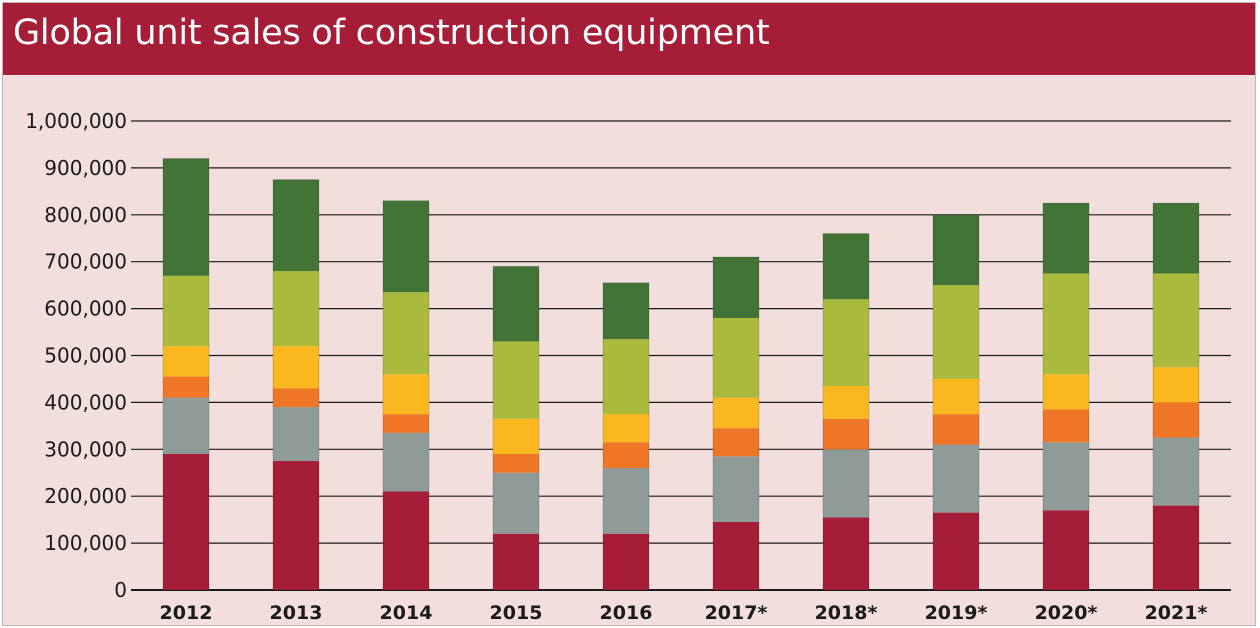 The height and width of the screenshot is (628, 1260). What do you see at coordinates (1066, 613) in the screenshot?
I see `x-tick-label: 2020*` at bounding box center [1066, 613].